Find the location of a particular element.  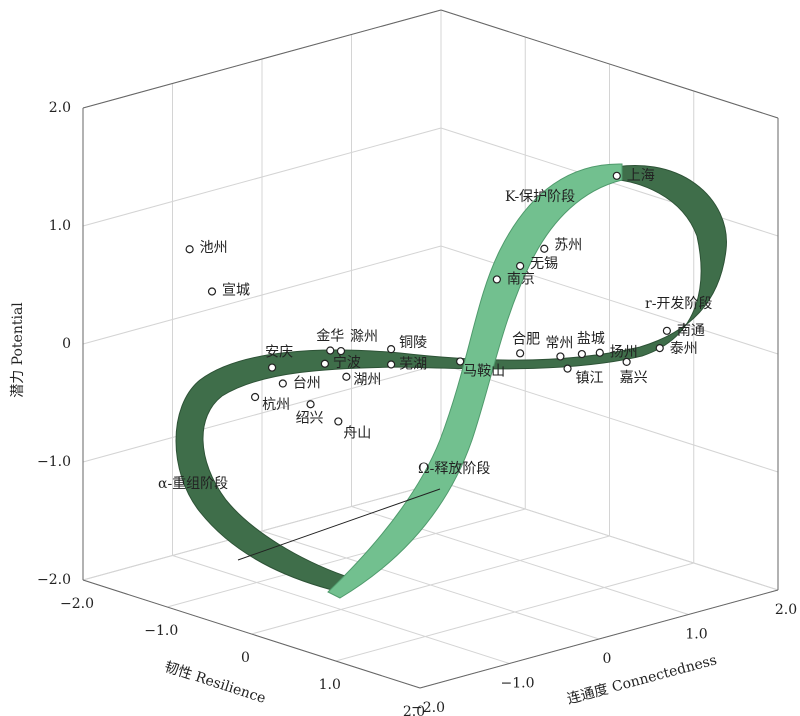

city-label: 杭州 is located at coordinates (276, 405).